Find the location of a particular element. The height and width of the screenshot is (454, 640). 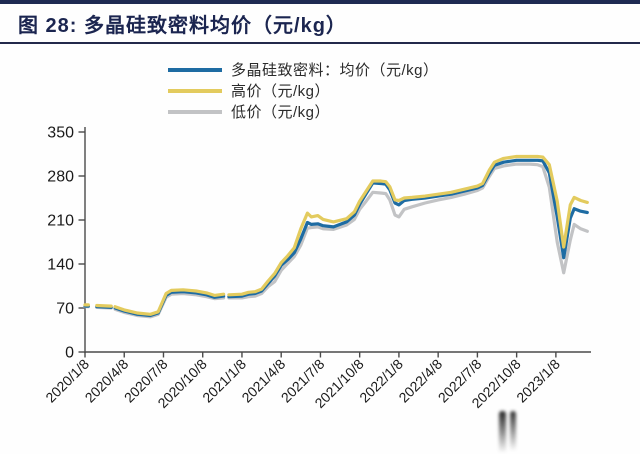

legend-item-high: 高价（元/kg） is located at coordinates (303, 90).